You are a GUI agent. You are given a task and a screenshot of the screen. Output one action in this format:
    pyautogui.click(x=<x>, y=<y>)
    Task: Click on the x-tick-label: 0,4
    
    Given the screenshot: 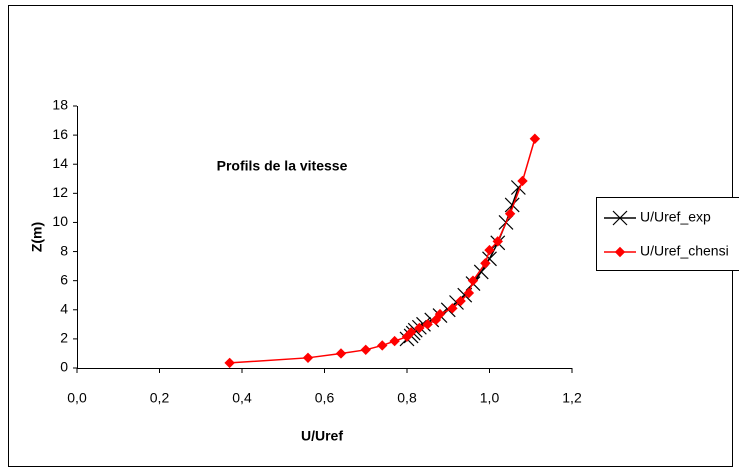 What is the action you would take?
    pyautogui.click(x=242, y=398)
    